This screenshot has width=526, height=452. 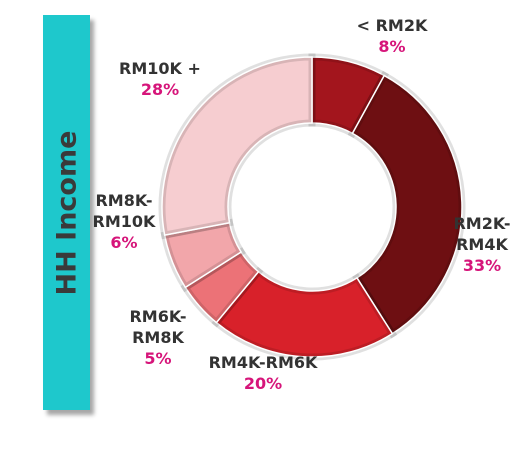 I want to click on category-name: < RM2K, so click(x=392, y=25).